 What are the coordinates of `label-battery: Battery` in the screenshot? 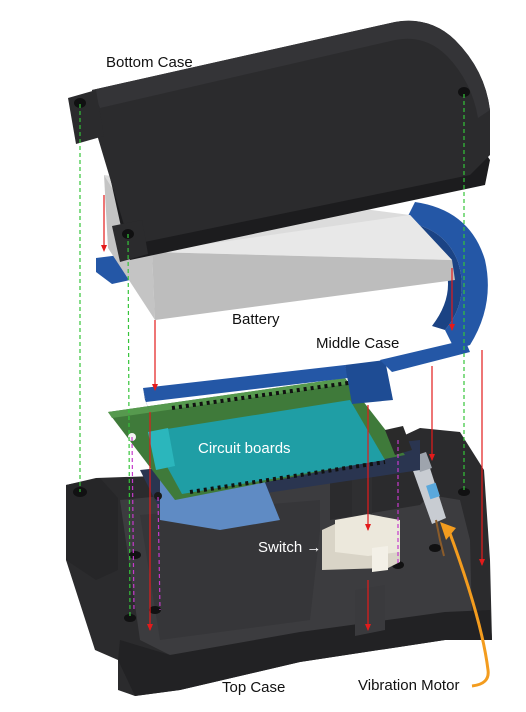 It's located at (256, 319).